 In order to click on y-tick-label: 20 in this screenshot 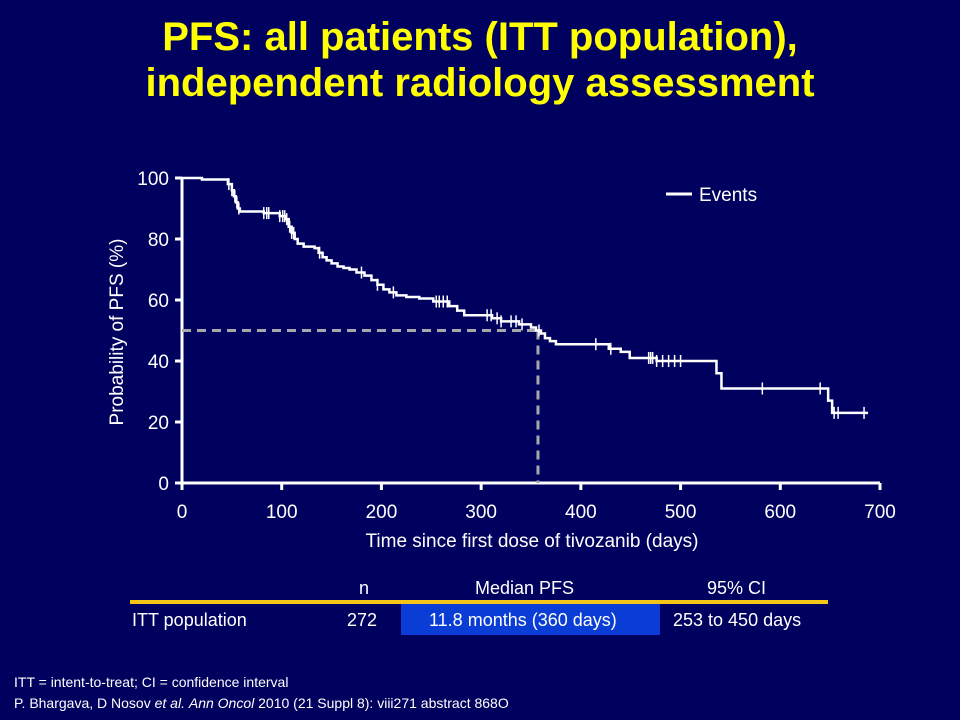, I will do `click(158, 423)`.